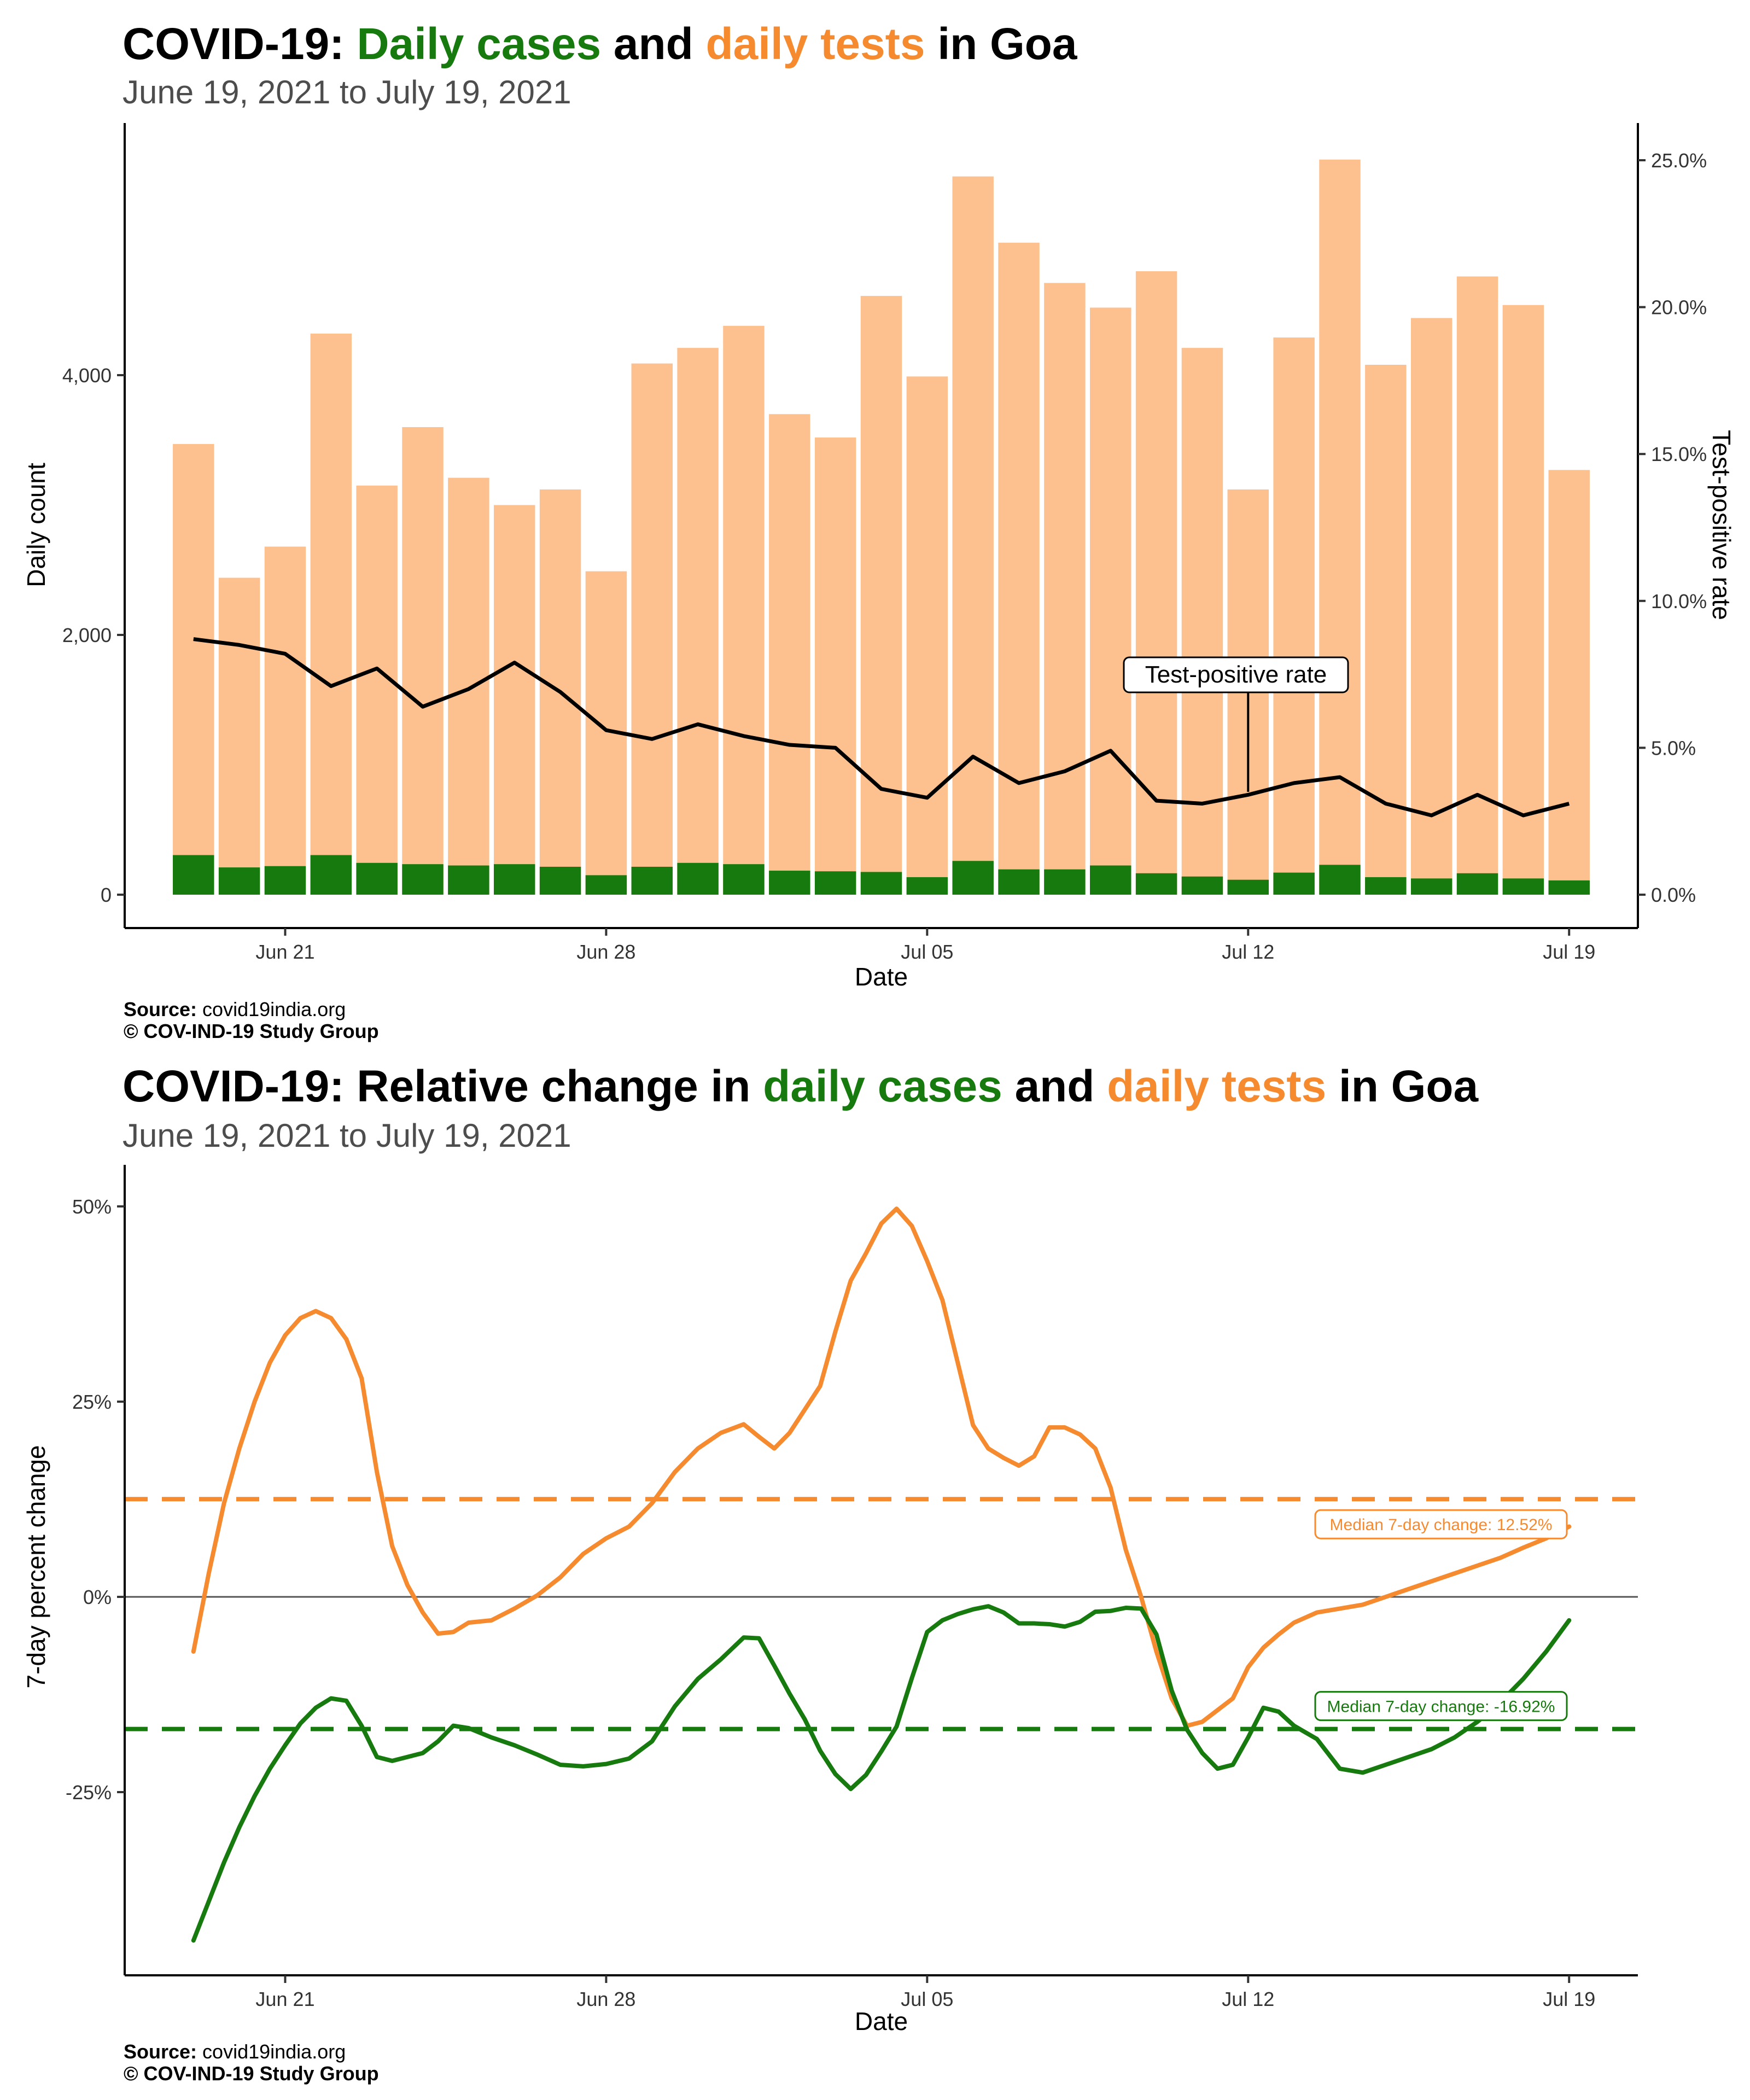 The image size is (1750, 2100). I want to click on chart2-caption-source: Source: covid19india.org, so click(251, 2052).